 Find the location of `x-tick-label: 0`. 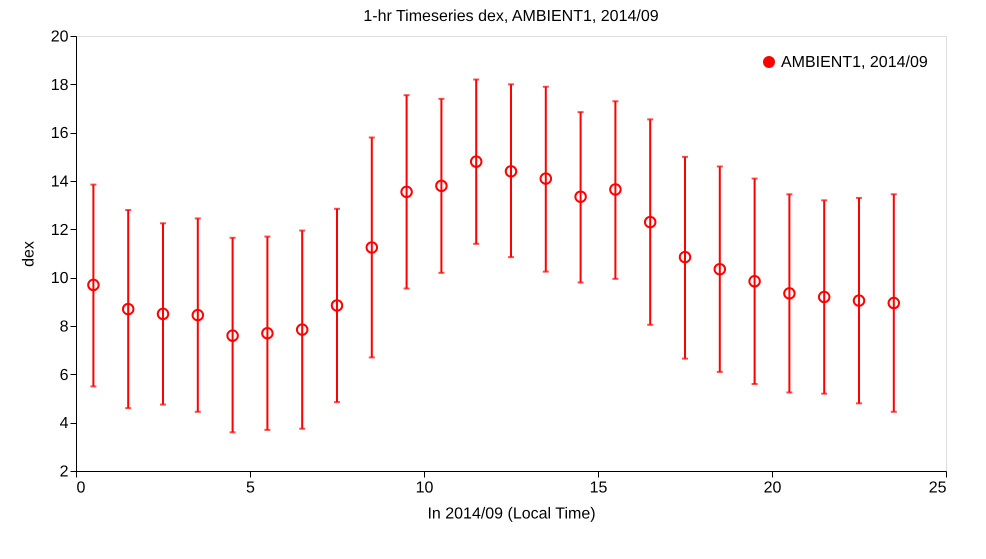

x-tick-label: 0 is located at coordinates (81, 488).